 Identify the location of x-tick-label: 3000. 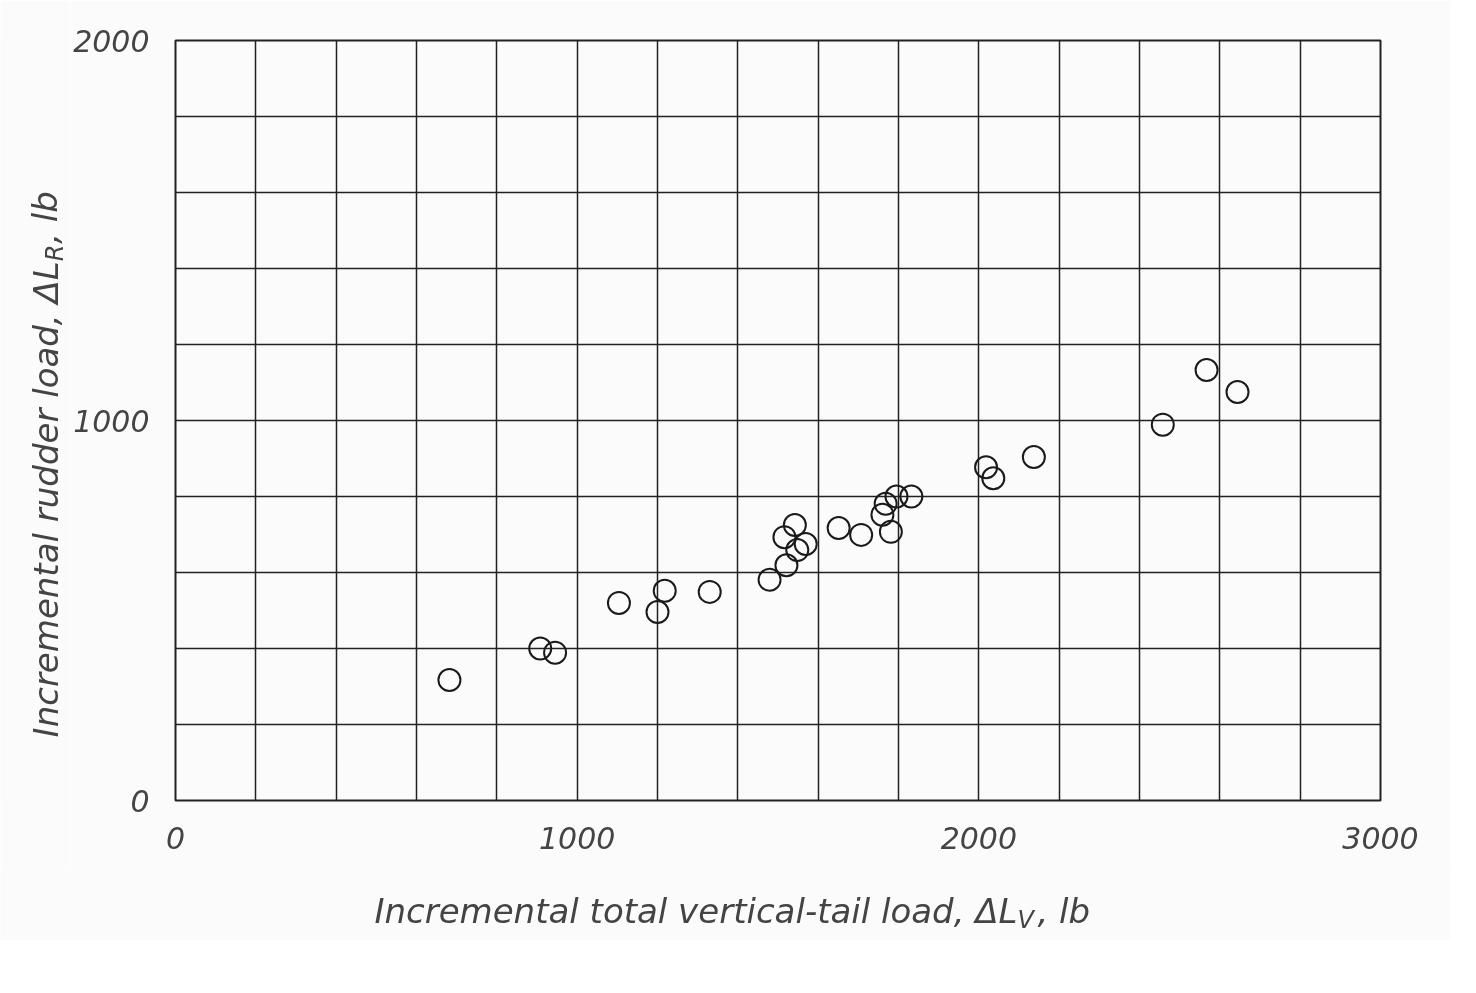
(1380, 838).